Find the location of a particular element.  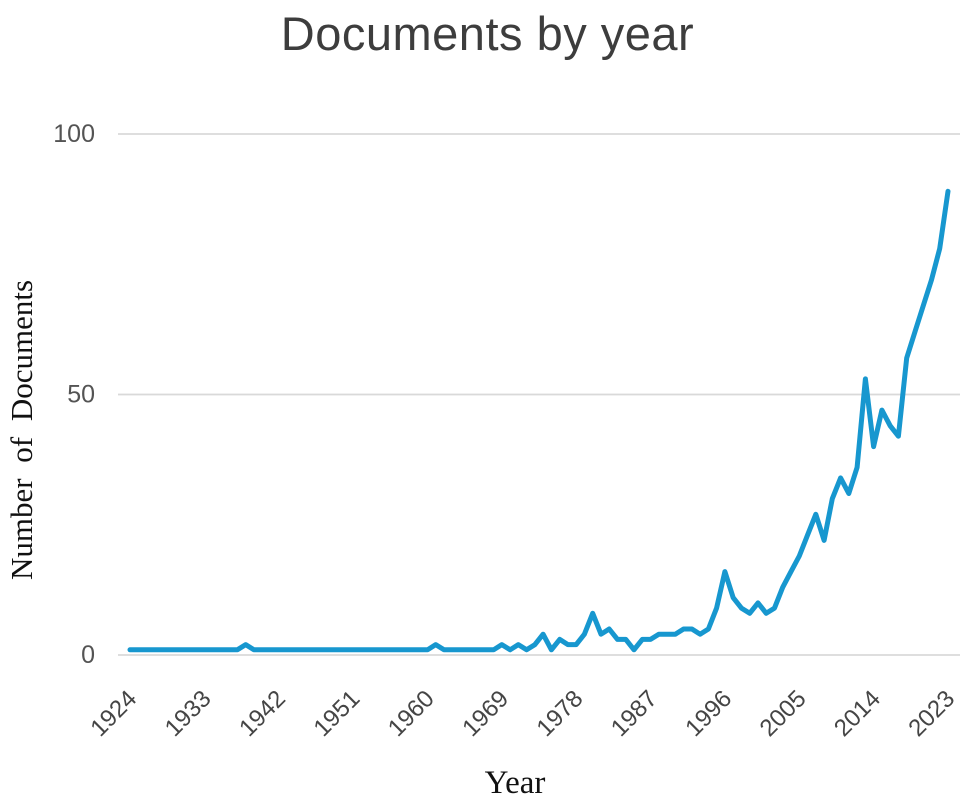

x-tick-label: 1924 is located at coordinates (113, 713).